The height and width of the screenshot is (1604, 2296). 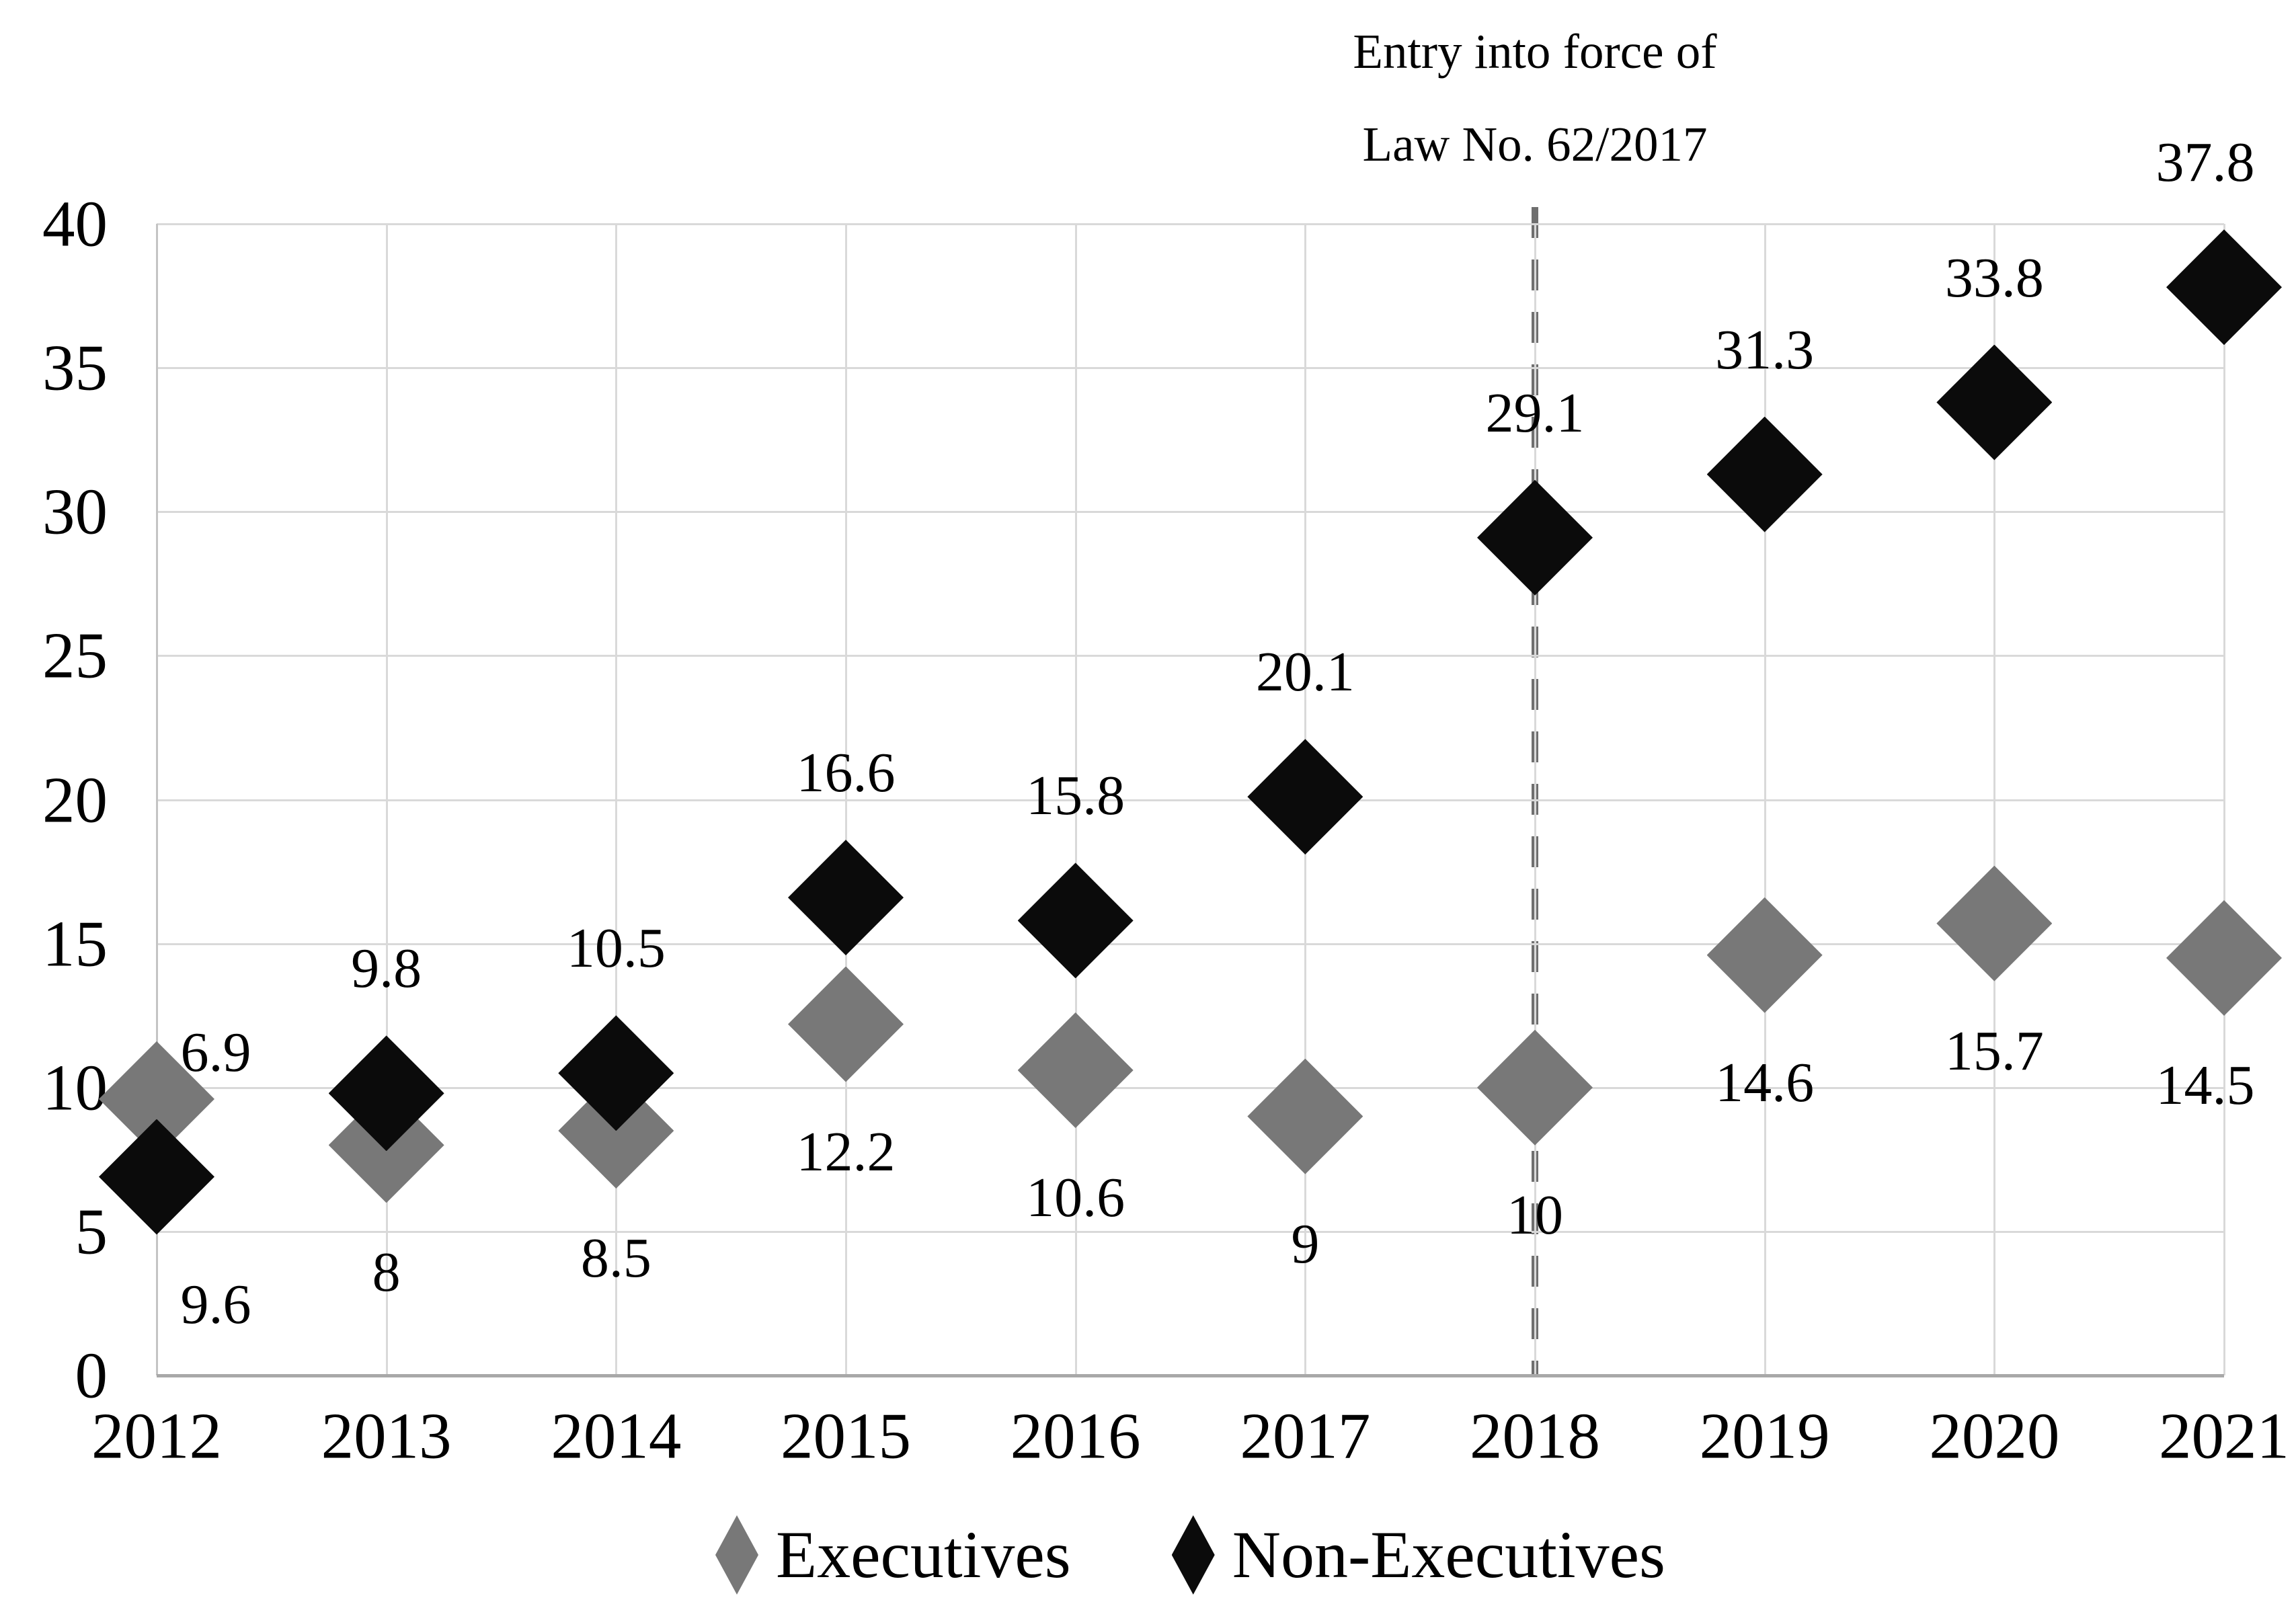 I want to click on data-label-executives-2019: 14.6, so click(x=1765, y=1082).